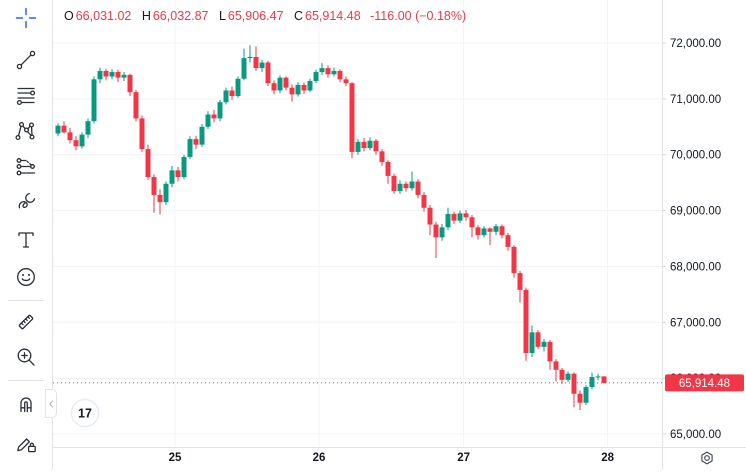  I want to click on lock-drawings-tool-button, so click(26, 443).